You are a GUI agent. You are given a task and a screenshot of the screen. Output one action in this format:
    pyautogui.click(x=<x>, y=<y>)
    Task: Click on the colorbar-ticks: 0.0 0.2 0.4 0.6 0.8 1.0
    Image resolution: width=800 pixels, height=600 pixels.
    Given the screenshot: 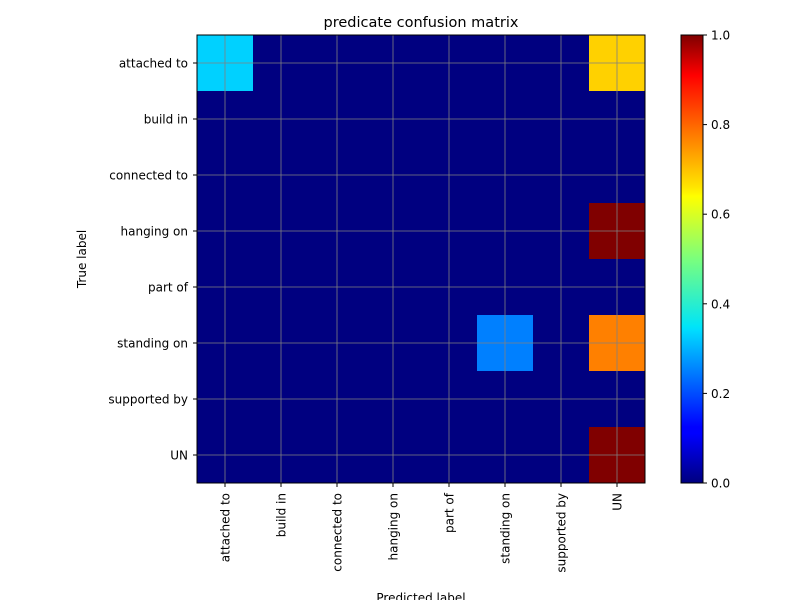 What is the action you would take?
    pyautogui.click(x=716, y=260)
    